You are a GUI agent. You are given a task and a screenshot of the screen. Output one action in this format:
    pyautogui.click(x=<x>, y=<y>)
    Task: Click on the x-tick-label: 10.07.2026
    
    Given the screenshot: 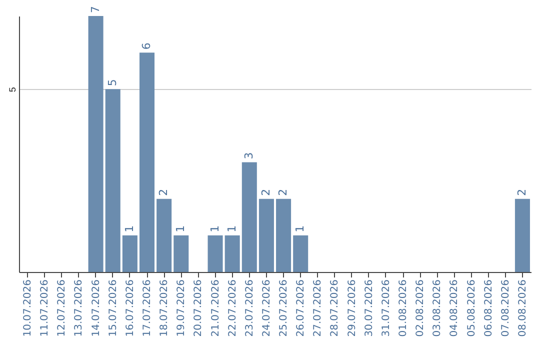 What is the action you would take?
    pyautogui.click(x=28, y=308)
    